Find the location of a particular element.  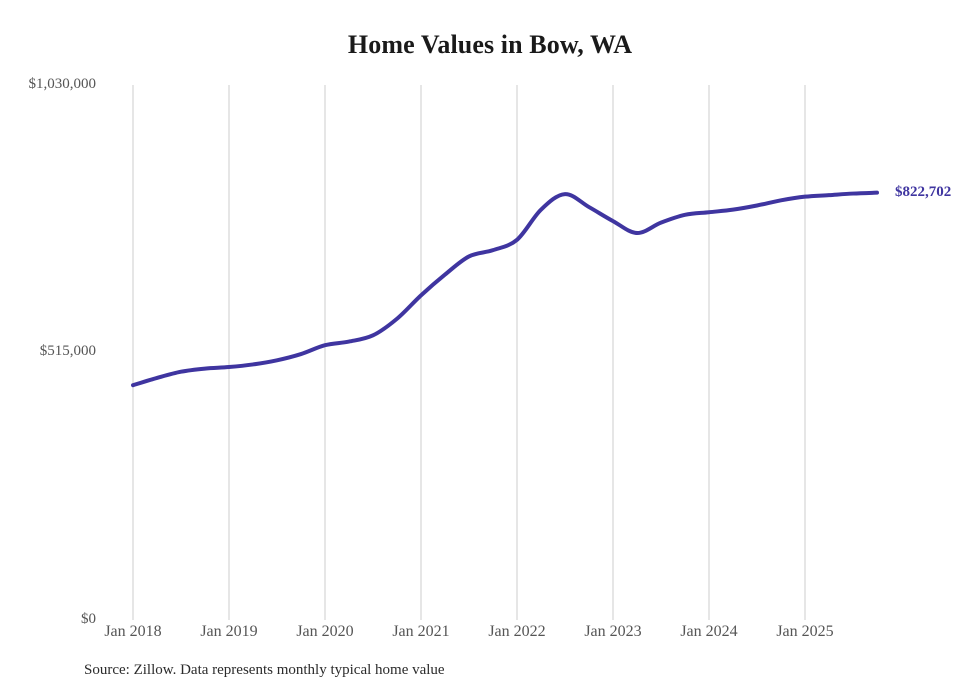

x-axis-tick-label-jan-2018: Jan 2018 is located at coordinates (133, 631).